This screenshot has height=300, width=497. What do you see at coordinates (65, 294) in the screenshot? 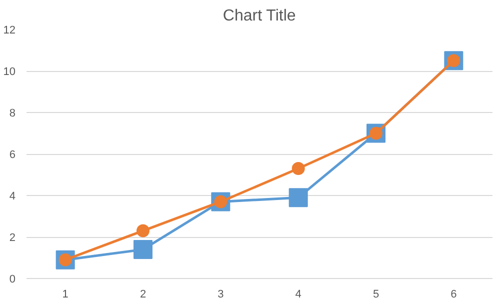
I see `x-tick-label: 1` at bounding box center [65, 294].